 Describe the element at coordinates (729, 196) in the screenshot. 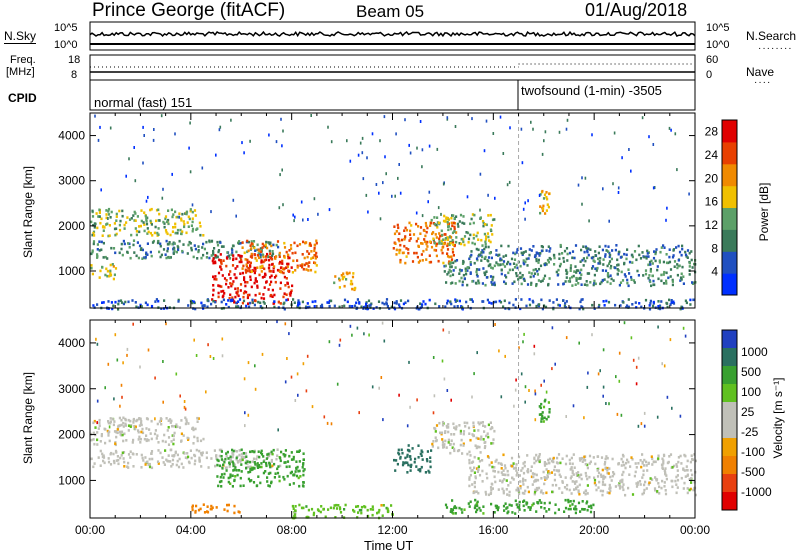

I see `power-colorbar-segment` at that location.